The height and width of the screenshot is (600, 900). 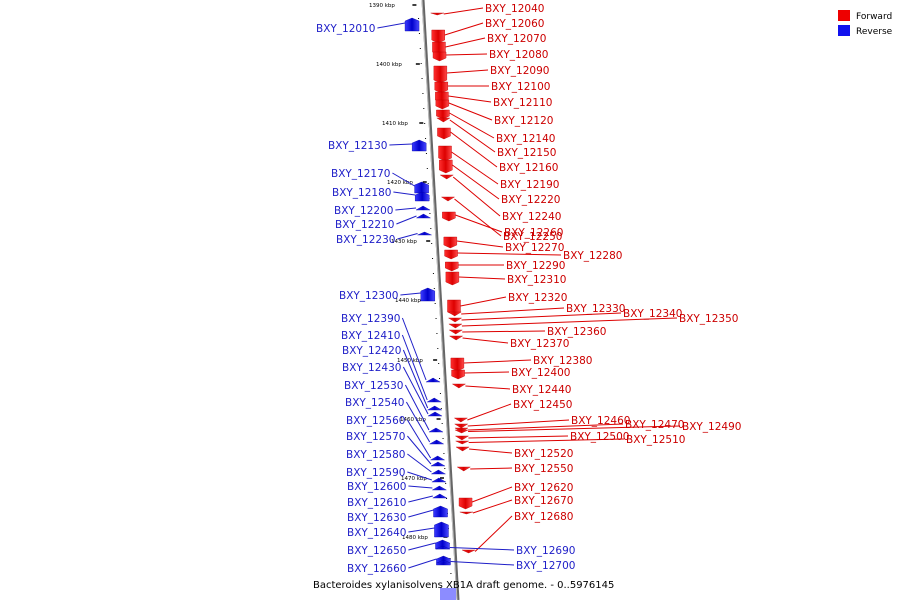 What do you see at coordinates (376, 487) in the screenshot?
I see `reverse-gene-label: BXY_12600` at bounding box center [376, 487].